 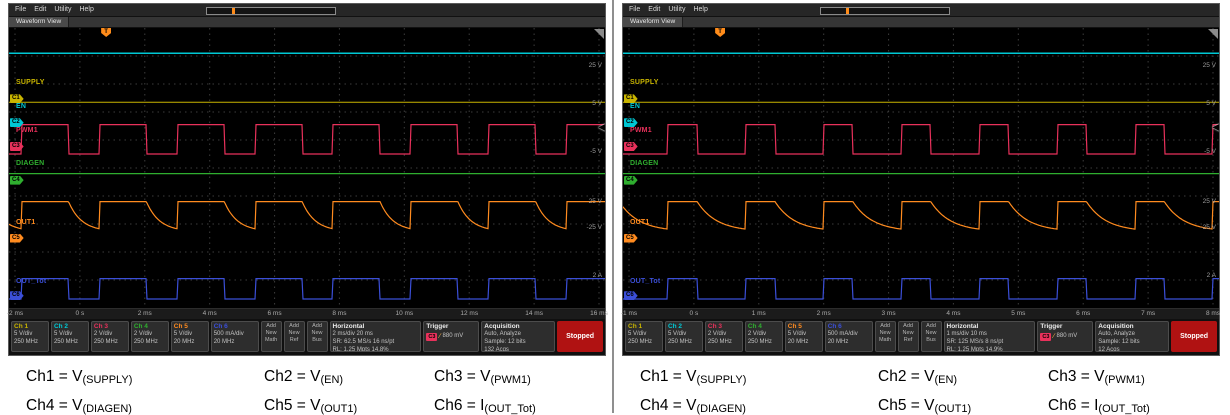 I want to click on acquisition-line: 12 Acqs, so click(x=1109, y=349).